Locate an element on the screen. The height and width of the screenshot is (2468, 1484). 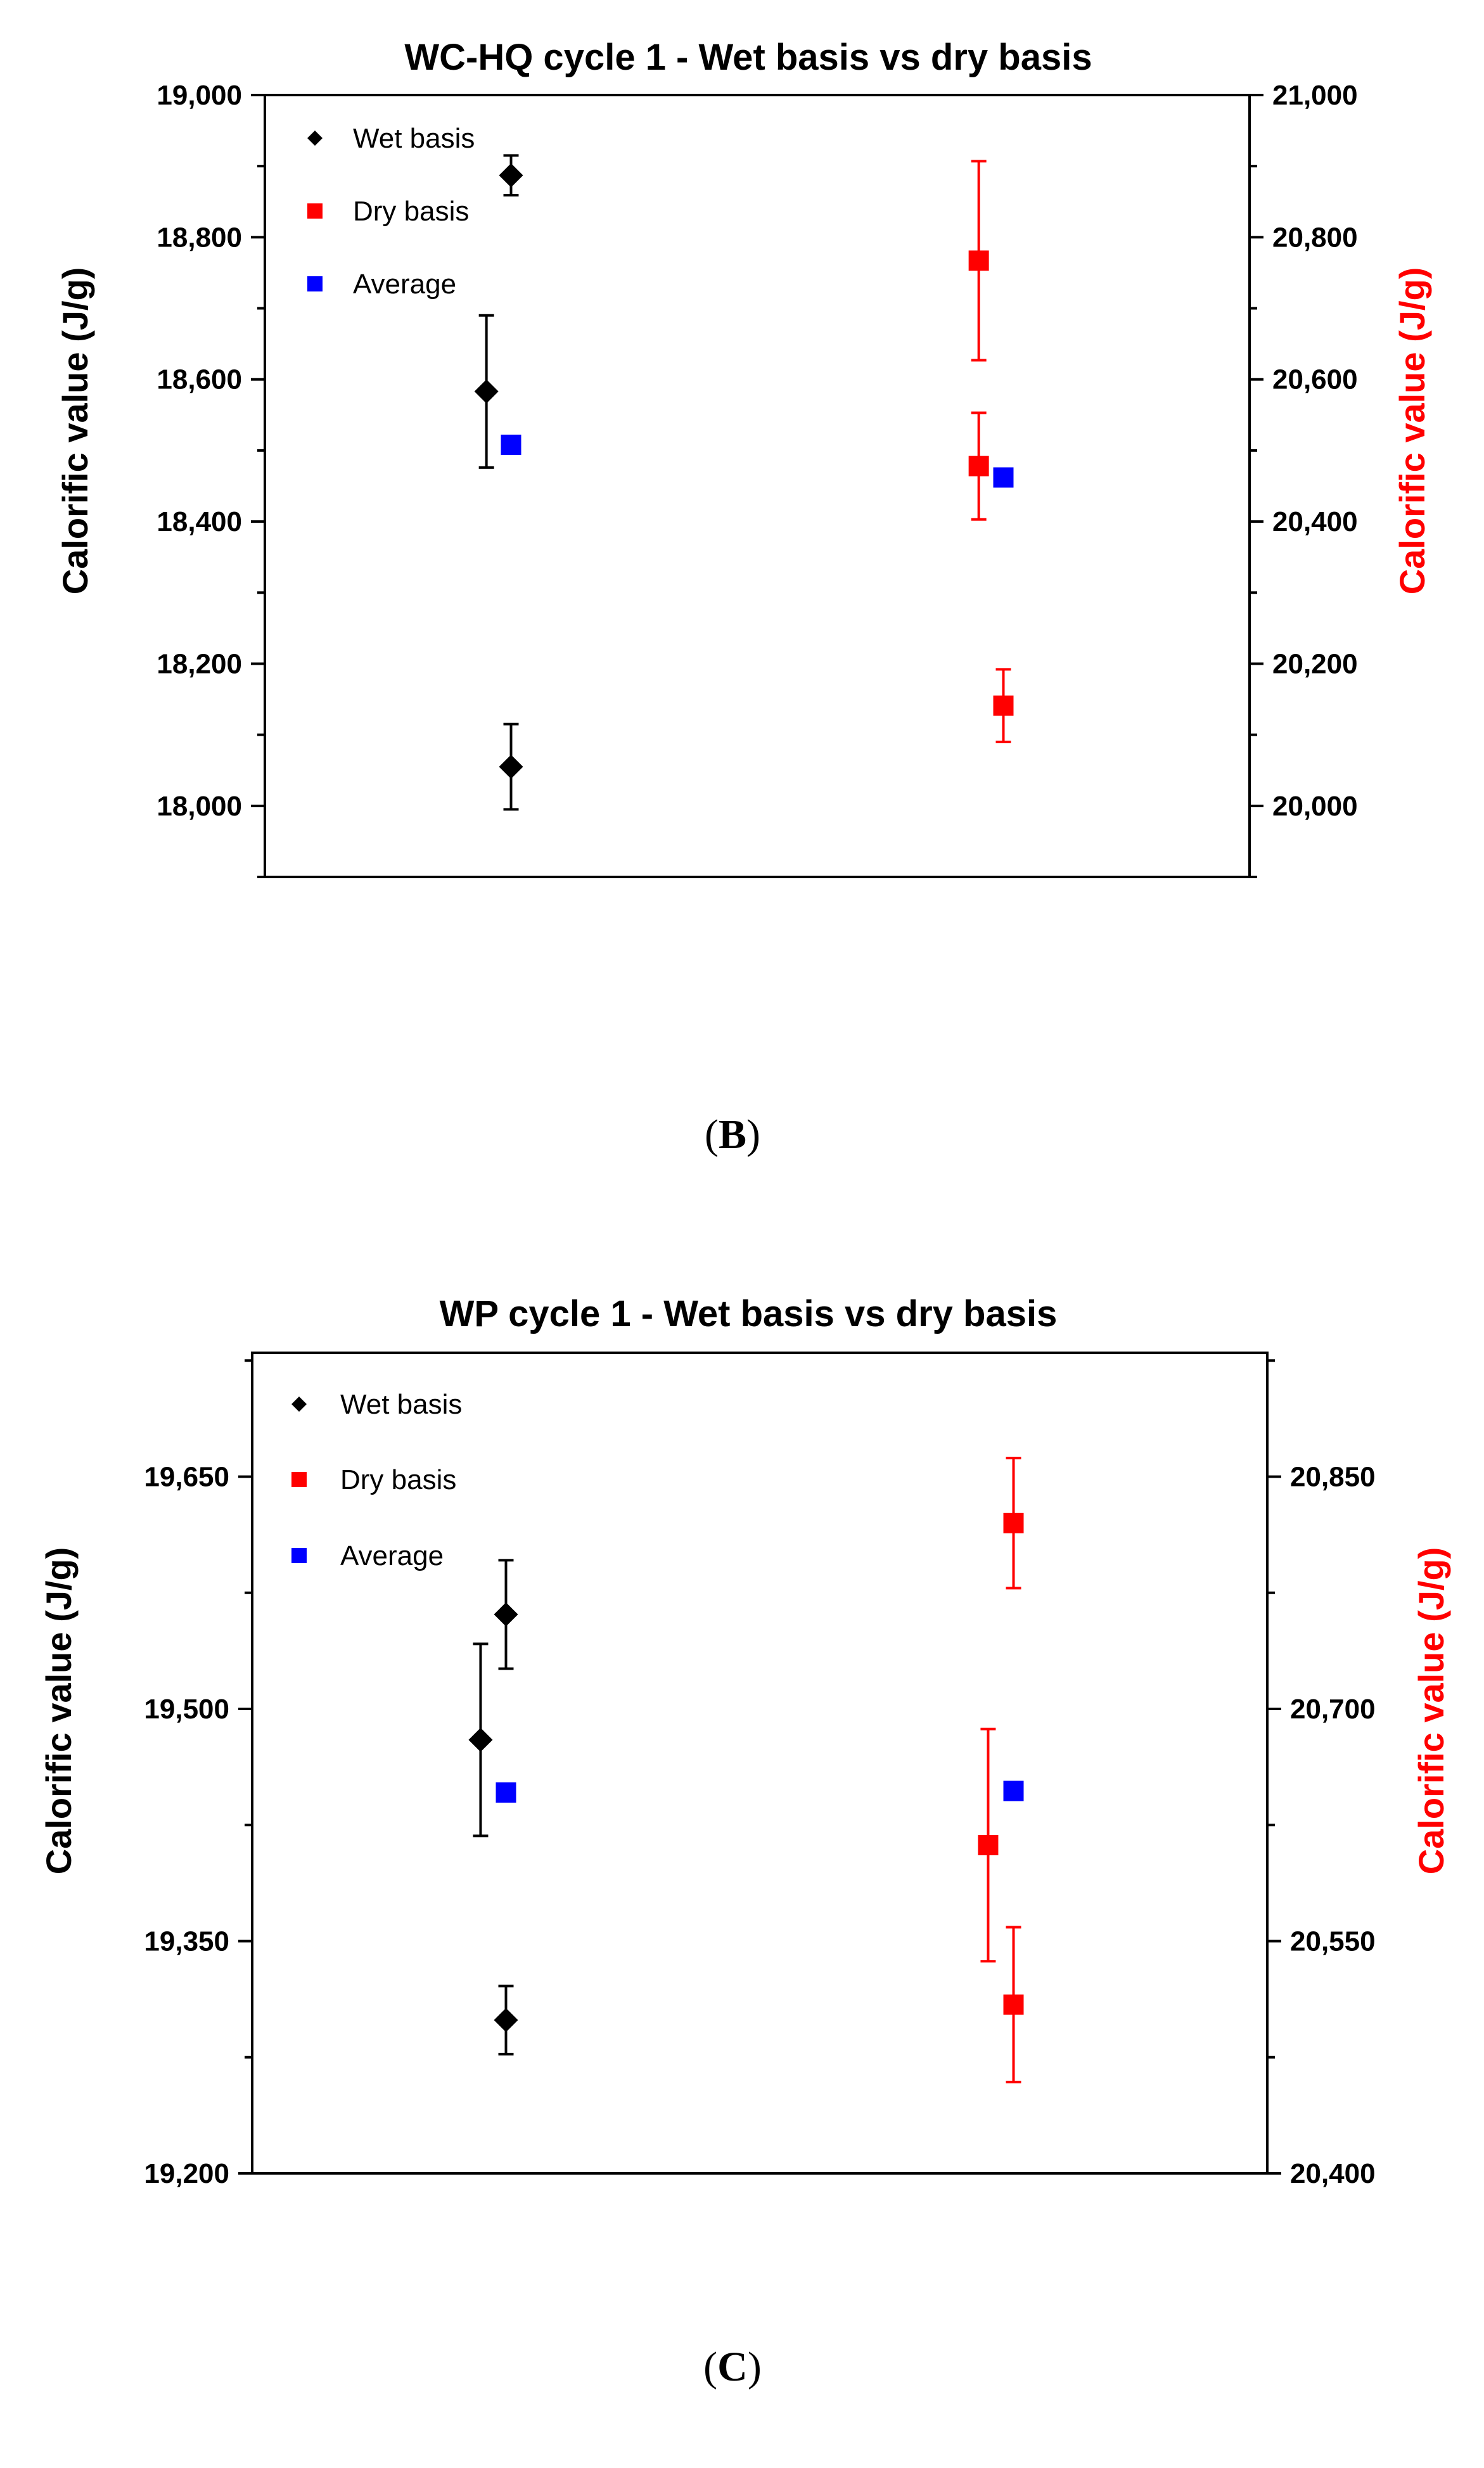
right-tick-label: 20,000 is located at coordinates (1315, 806).